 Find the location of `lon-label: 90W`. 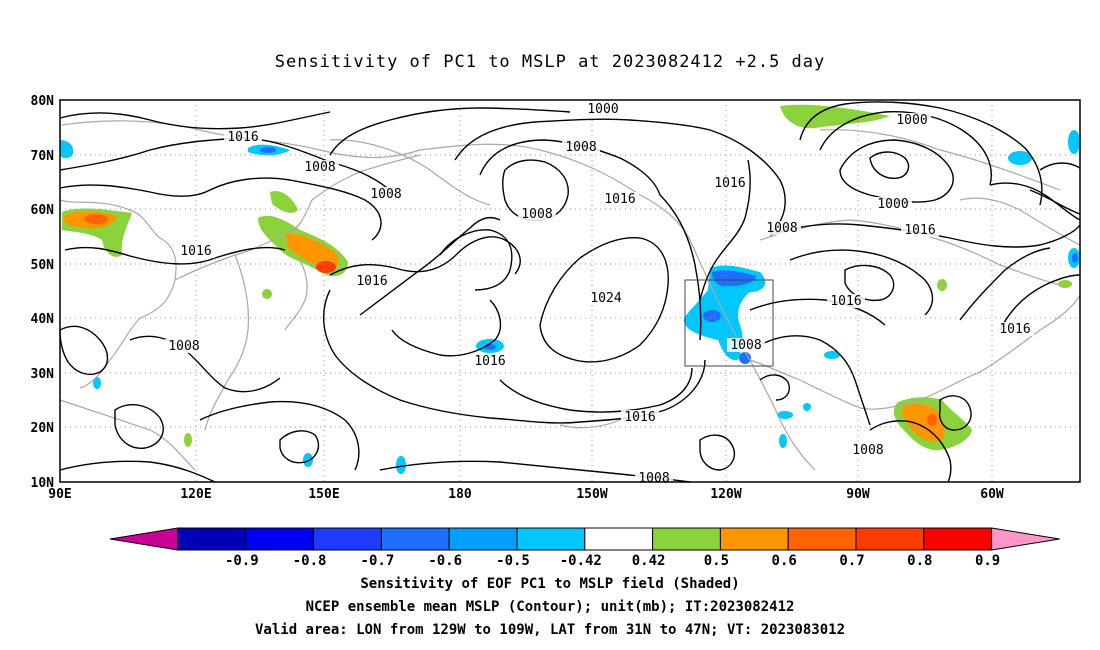

lon-label: 90W is located at coordinates (858, 494).